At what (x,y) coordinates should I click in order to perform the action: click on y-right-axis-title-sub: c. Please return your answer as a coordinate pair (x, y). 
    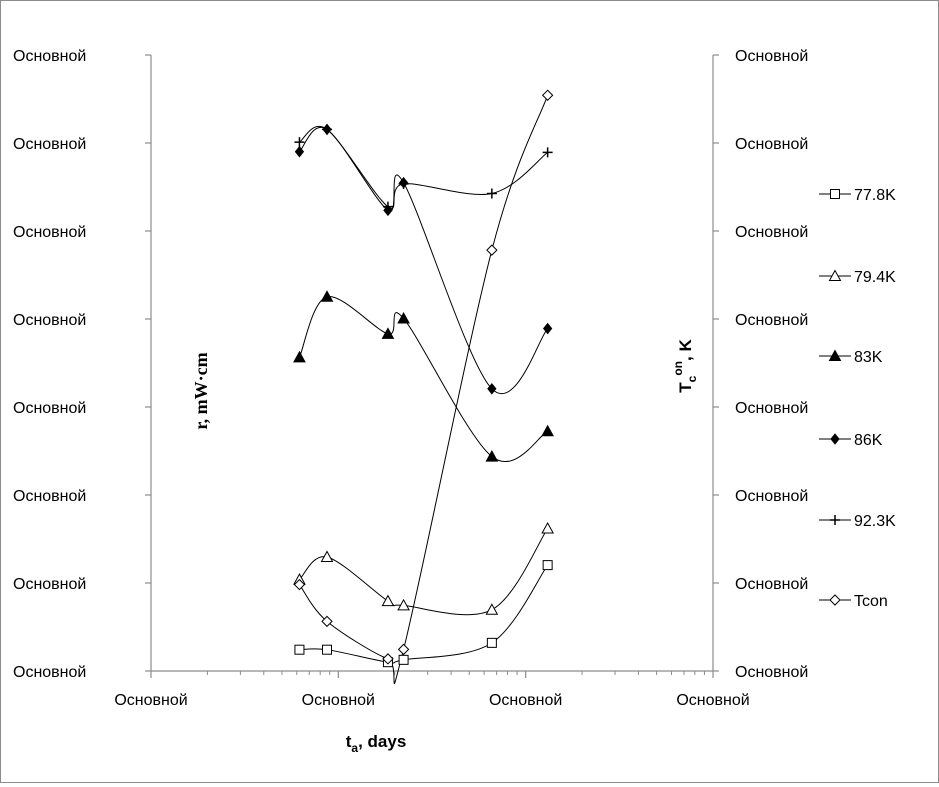
    Looking at the image, I should click on (692, 378).